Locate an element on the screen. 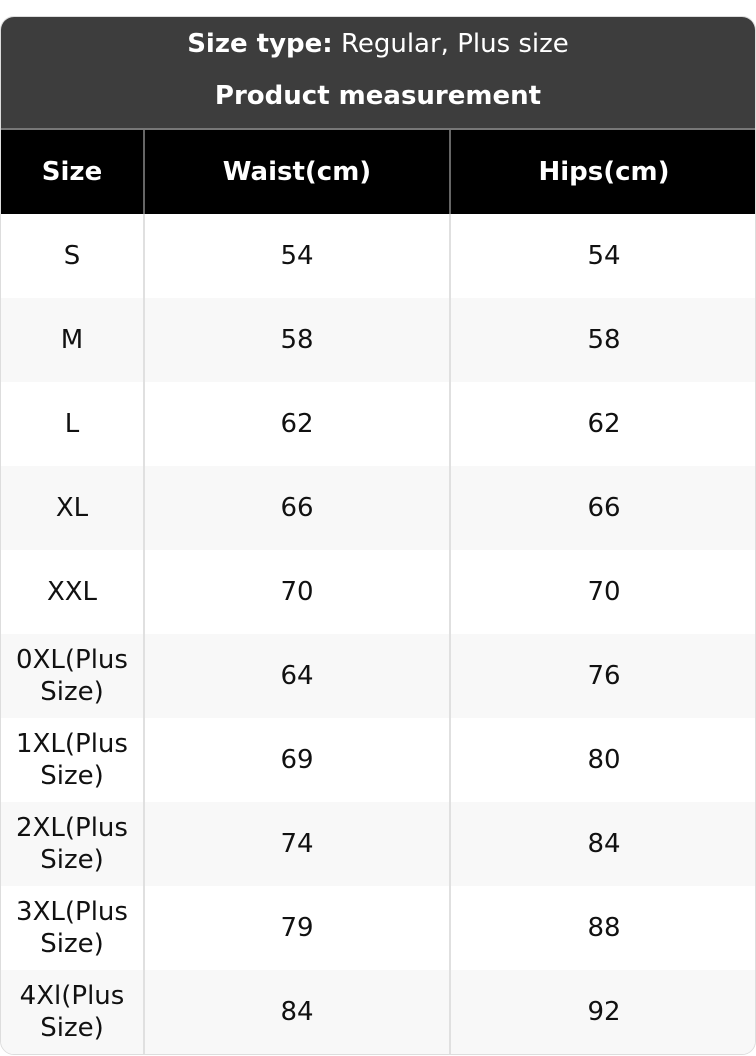 This screenshot has height=1056, width=756. waist-cell: 84 is located at coordinates (296, 1012).